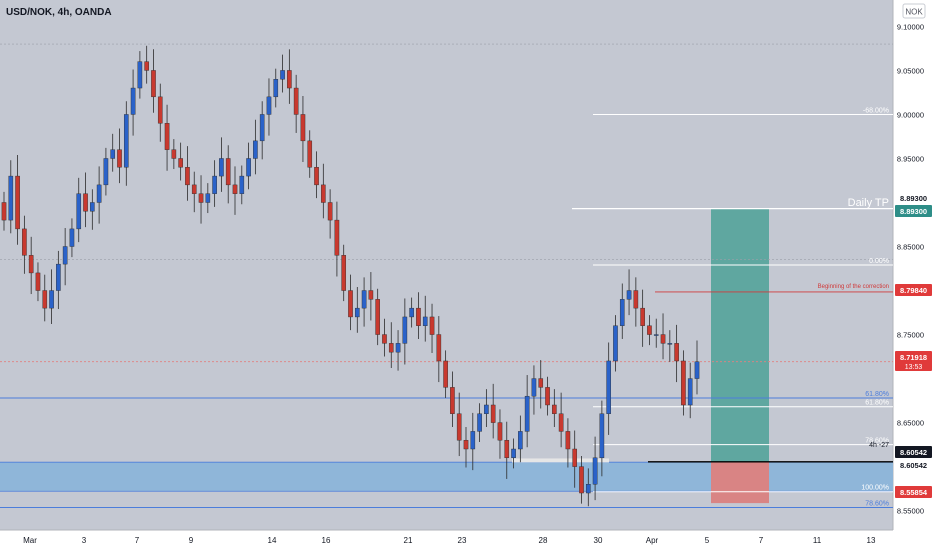  Describe the element at coordinates (449, 540) in the screenshot. I see `x-axis-ticks: Mar 3 7 9 14 16 21 23 28 30 Apr 5 7 11 13` at that location.